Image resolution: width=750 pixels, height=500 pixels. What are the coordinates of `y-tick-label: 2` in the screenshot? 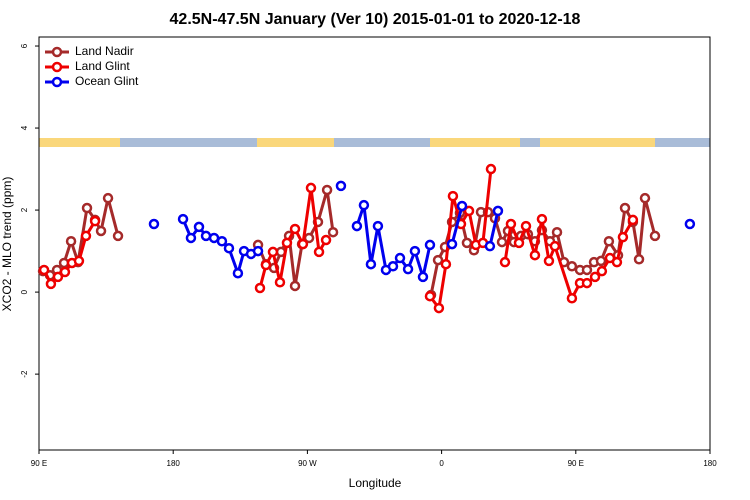 It's located at (24, 209).